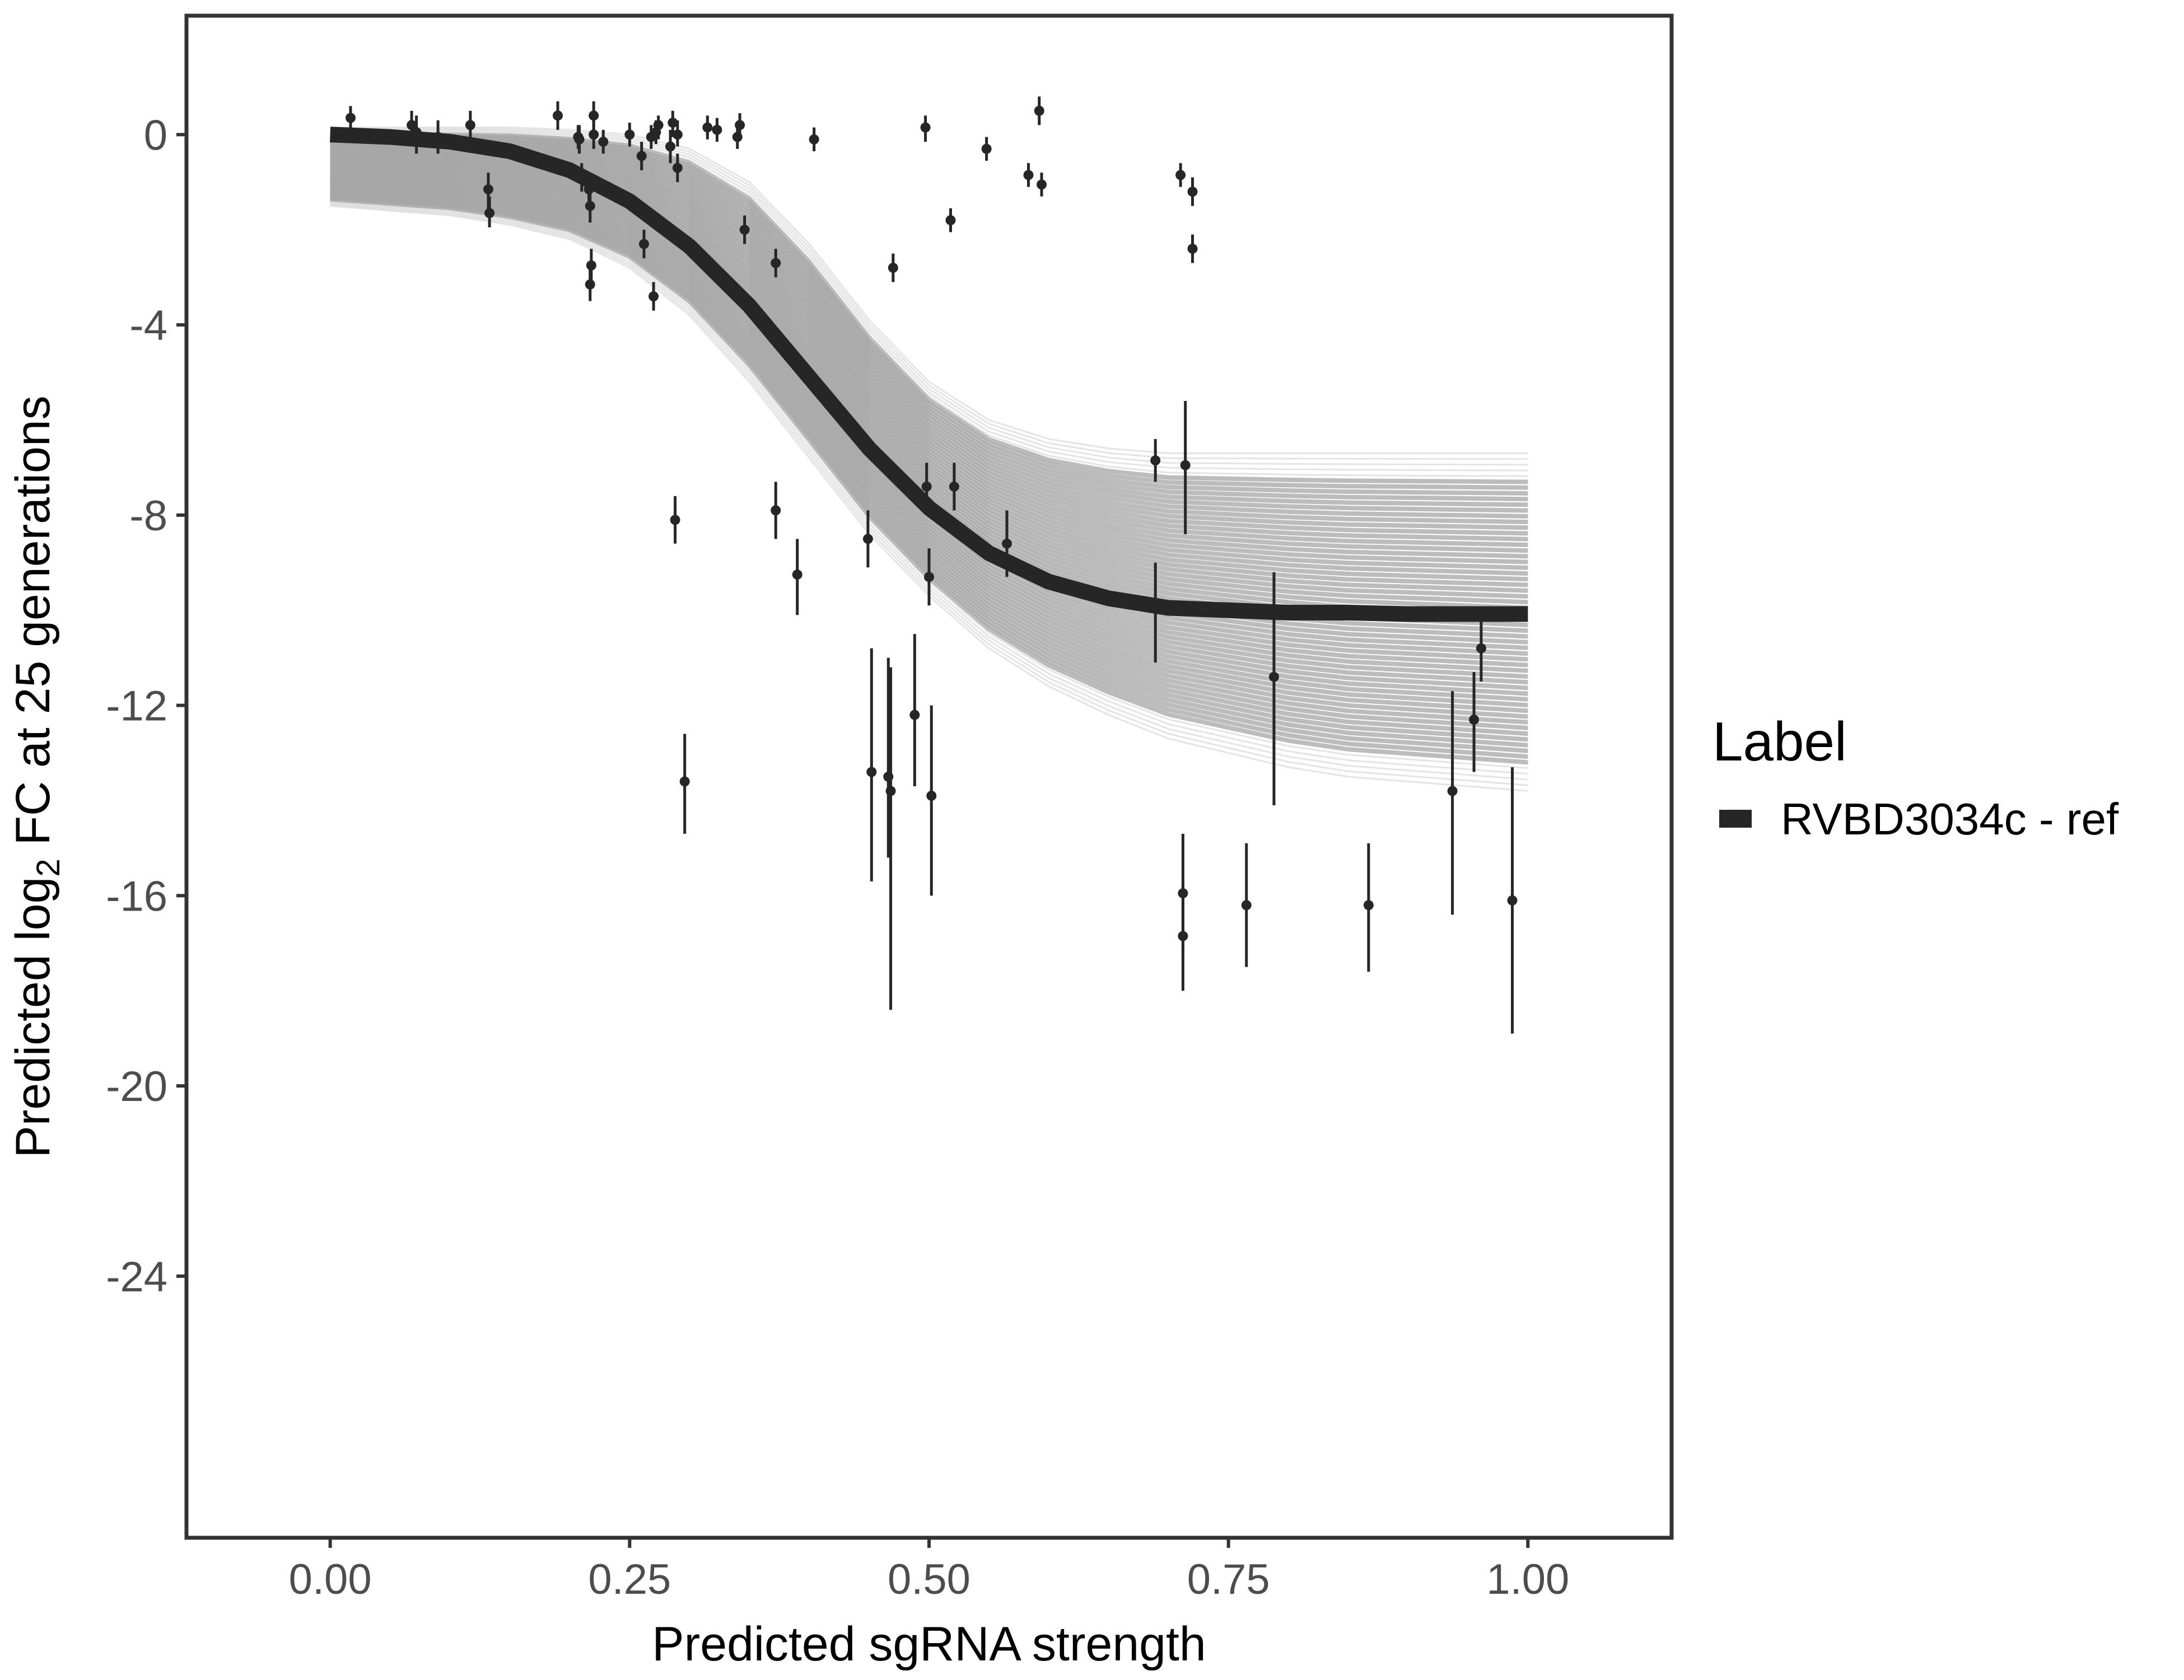 This screenshot has height=1680, width=2184. What do you see at coordinates (929, 1580) in the screenshot?
I see `x-tick-label: 0.50` at bounding box center [929, 1580].